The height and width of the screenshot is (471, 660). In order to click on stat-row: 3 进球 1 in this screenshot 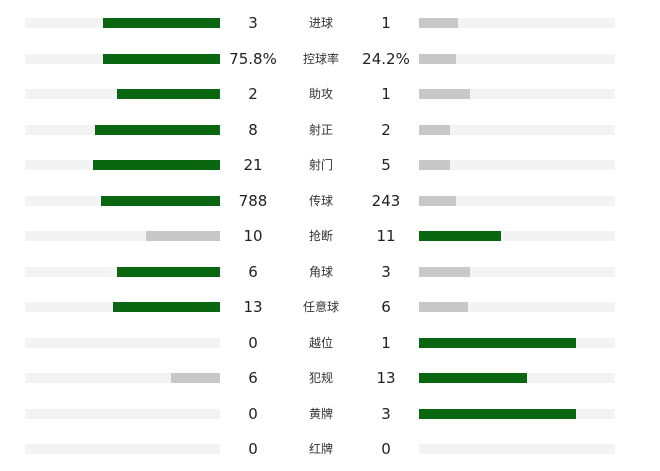, I will do `click(330, 23)`.